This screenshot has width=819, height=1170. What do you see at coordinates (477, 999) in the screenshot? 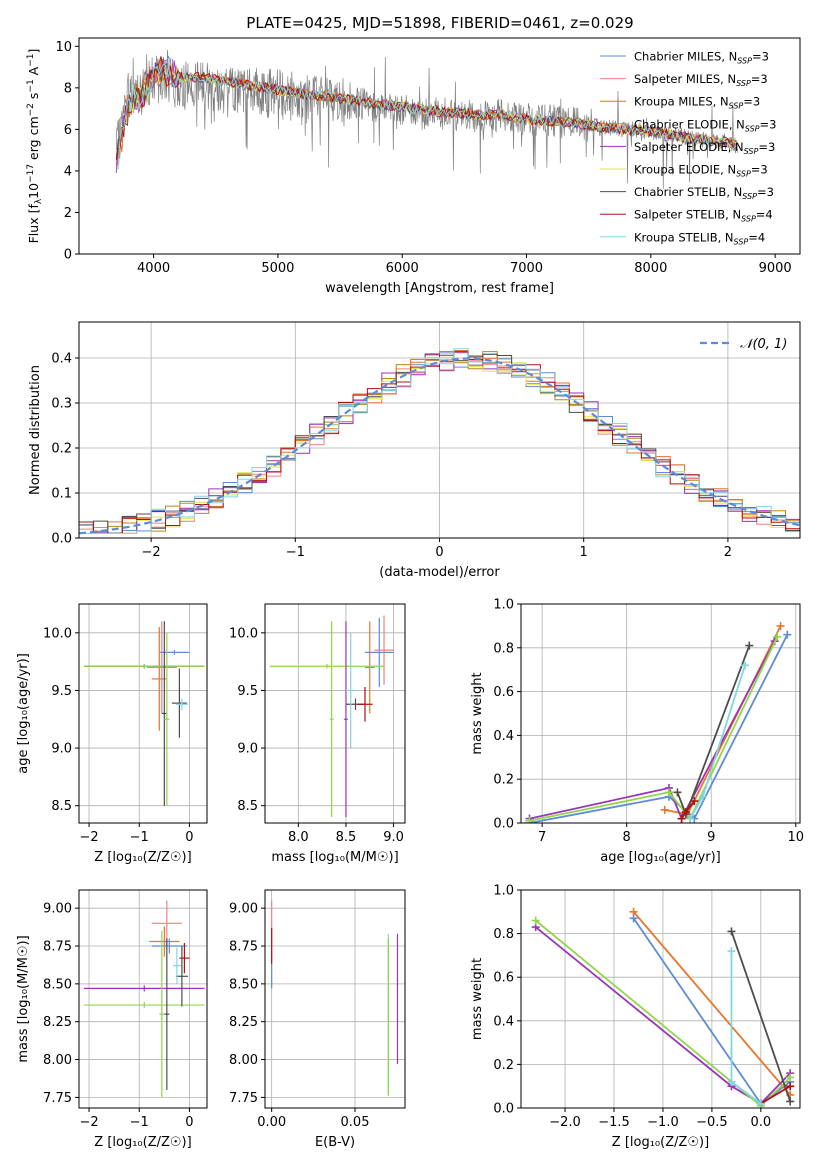
I see `weight_vs_Z-ylabel: mass weight` at bounding box center [477, 999].